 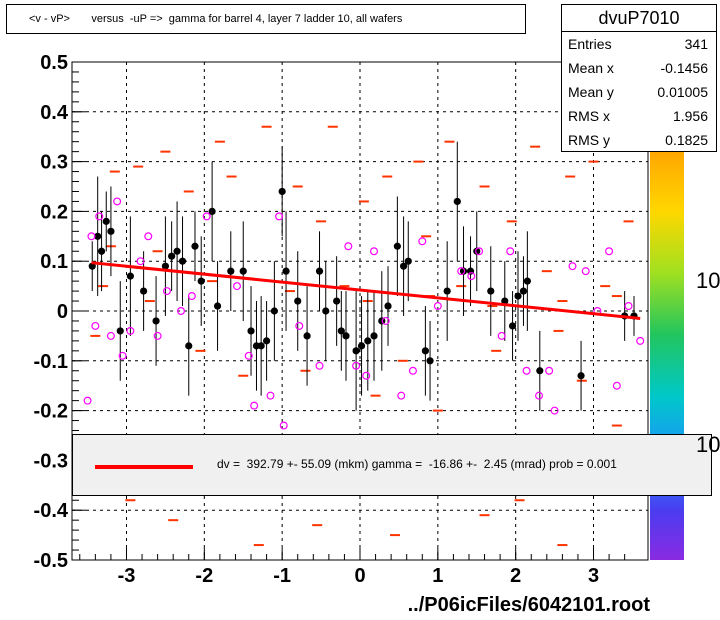 What do you see at coordinates (593, 576) in the screenshot?
I see `x-tick-label: 3` at bounding box center [593, 576].